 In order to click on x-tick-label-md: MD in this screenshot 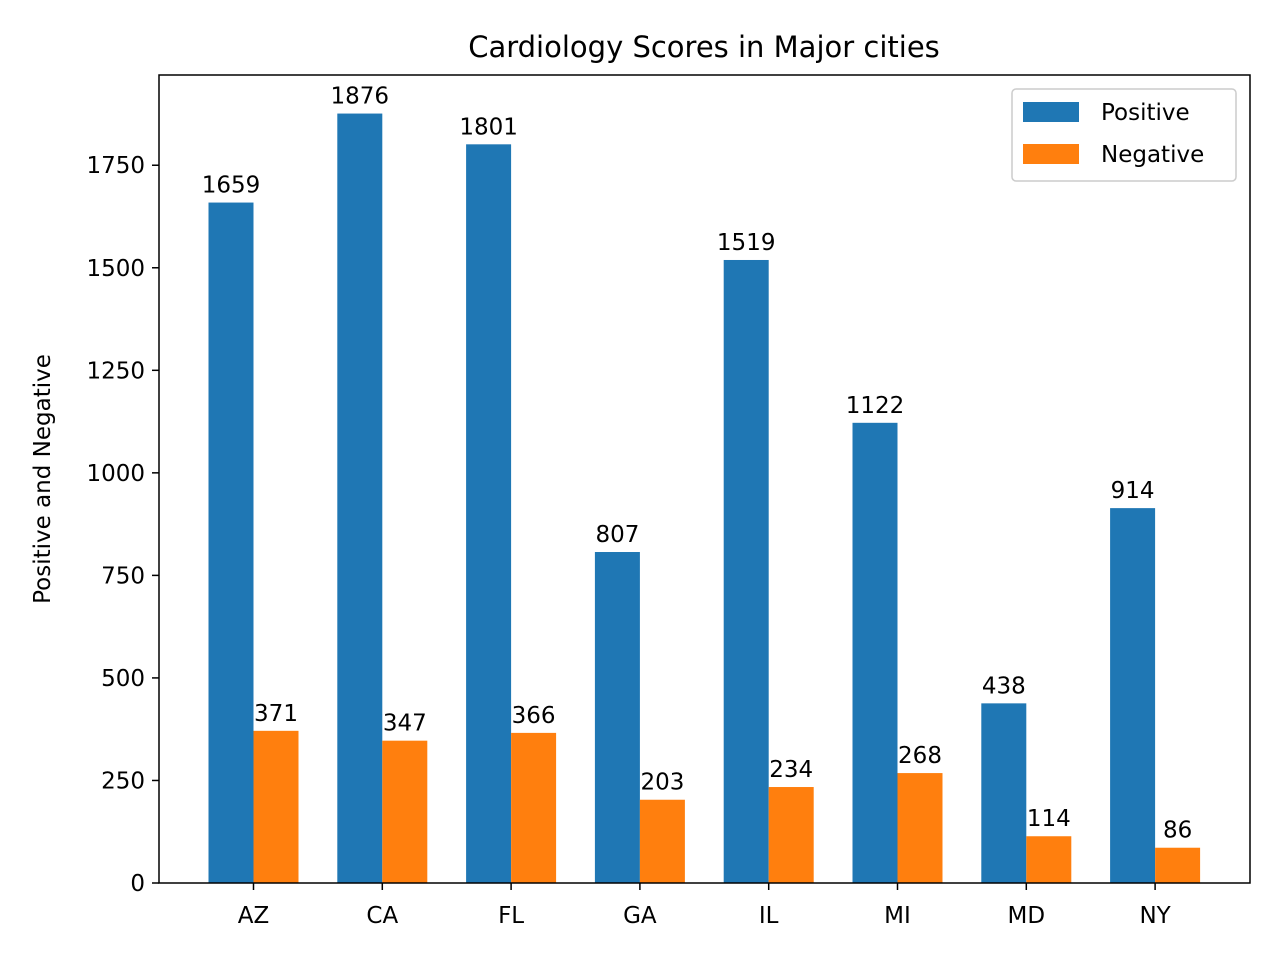, I will do `click(1027, 916)`.